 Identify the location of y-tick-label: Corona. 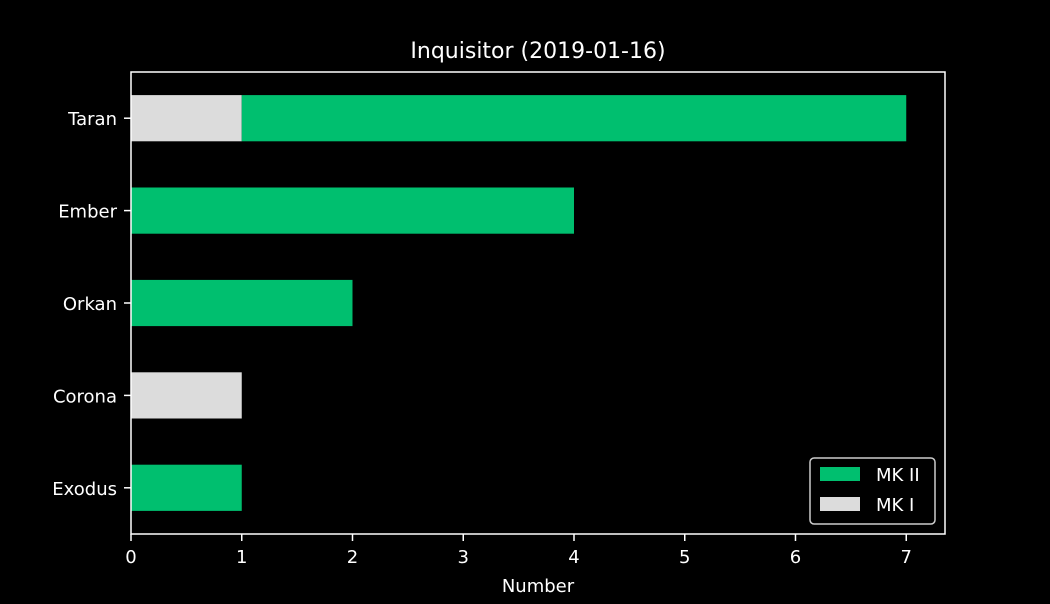
(85, 396).